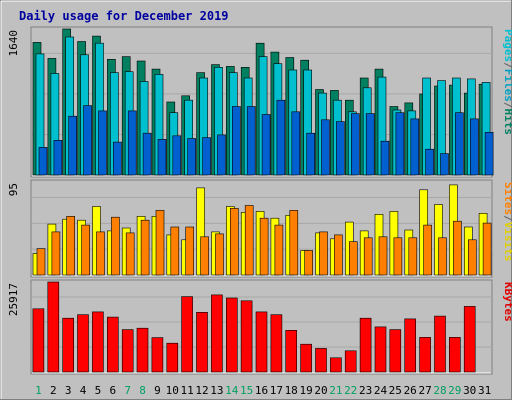 This screenshot has width=512, height=400. Describe the element at coordinates (507, 242) in the screenshot. I see `legend-part: Visits` at that location.